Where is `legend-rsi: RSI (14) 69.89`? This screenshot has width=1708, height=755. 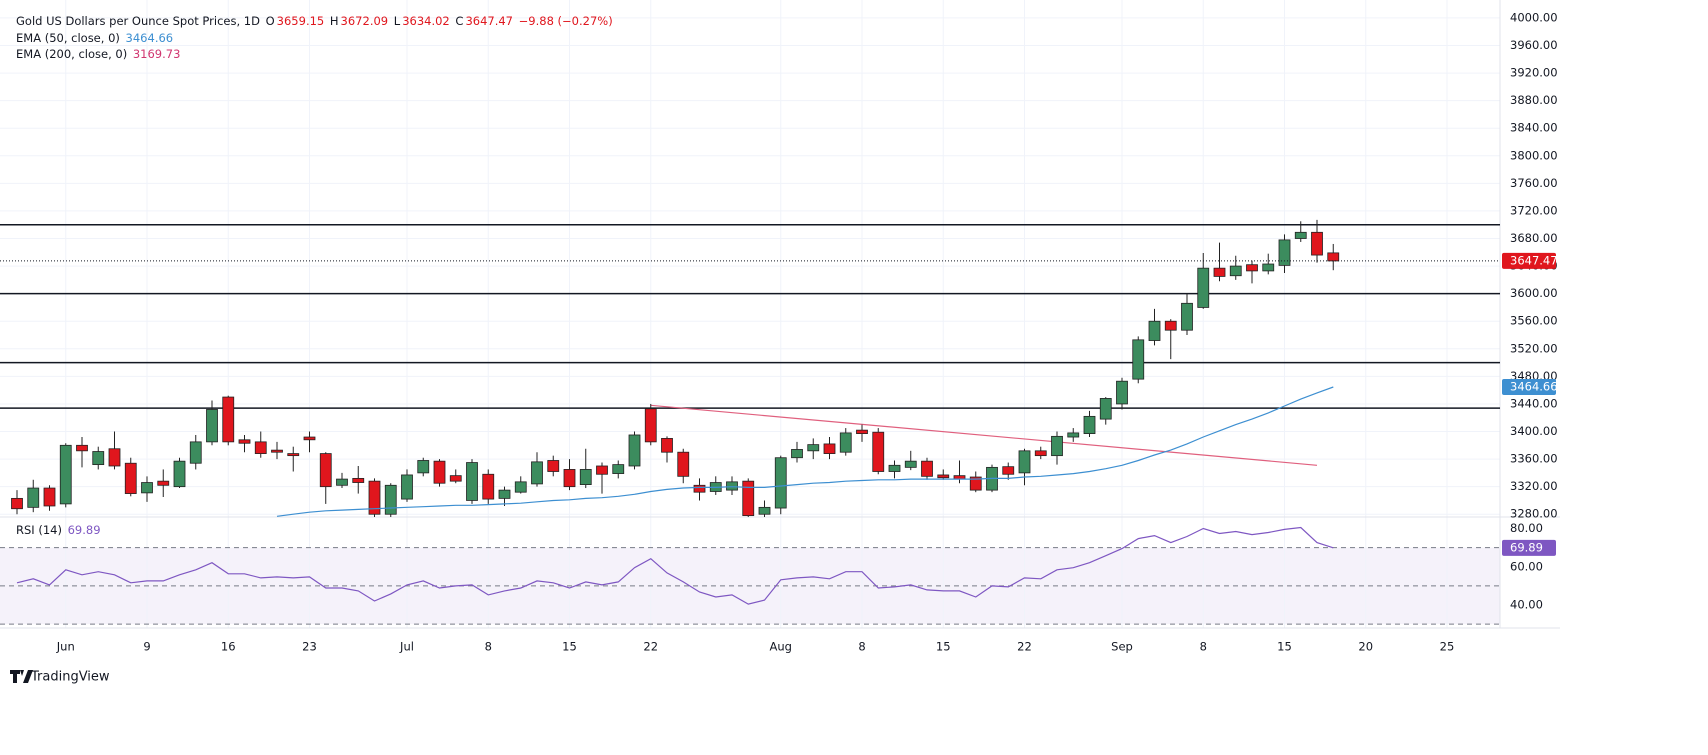 legend-rsi: RSI (14) 69.89 is located at coordinates (59, 530).